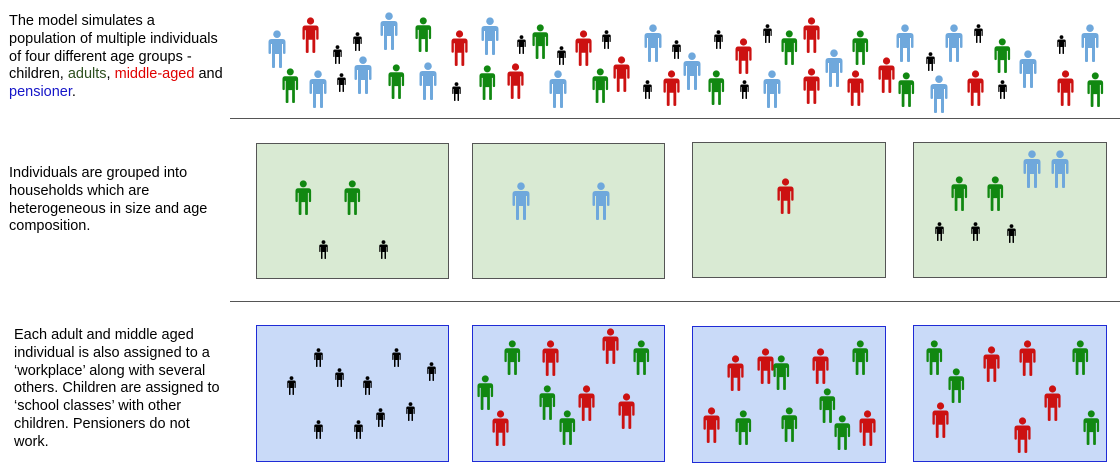 The image size is (1120, 467). What do you see at coordinates (675, 118) in the screenshot?
I see `divider-top` at bounding box center [675, 118].